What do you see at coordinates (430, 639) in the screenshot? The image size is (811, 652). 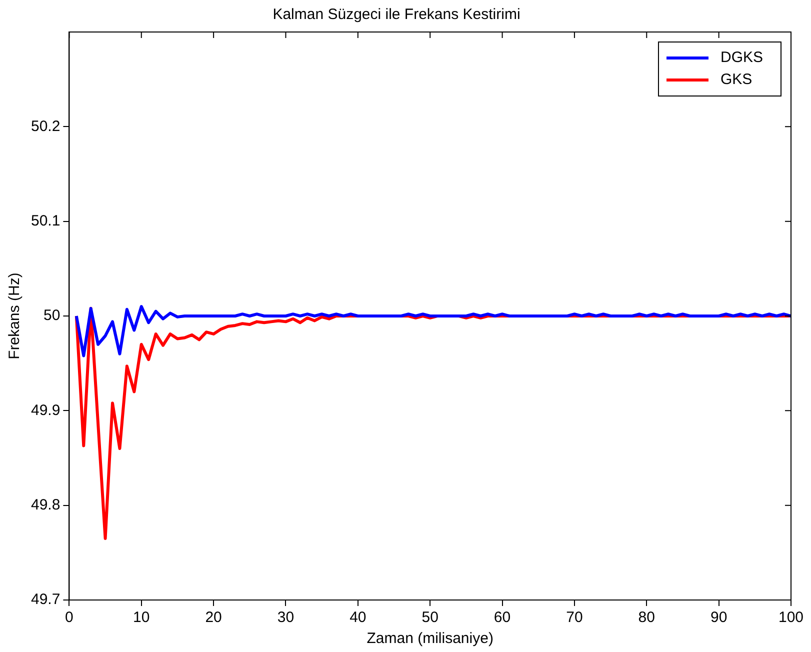 I see `x-axis-title: Zaman (milisaniye)` at bounding box center [430, 639].